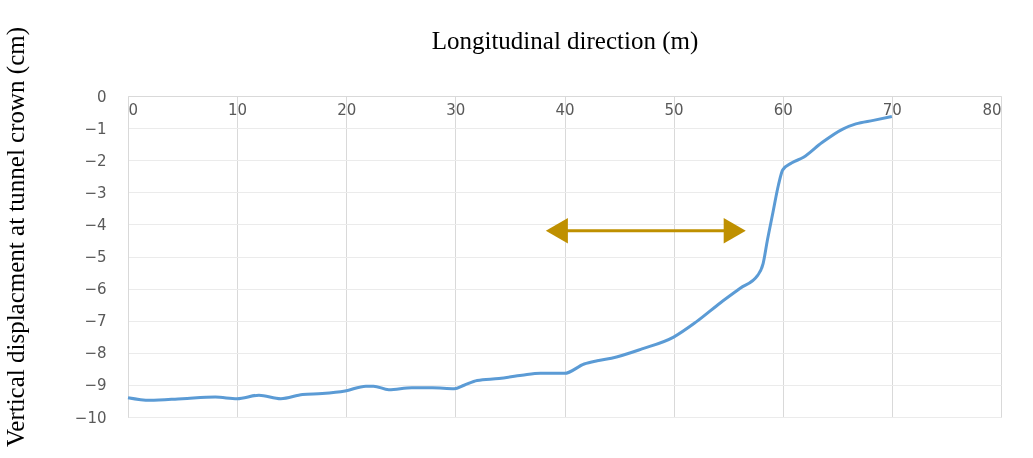  What do you see at coordinates (95, 224) in the screenshot?
I see `y-tick-label: −4` at bounding box center [95, 224].